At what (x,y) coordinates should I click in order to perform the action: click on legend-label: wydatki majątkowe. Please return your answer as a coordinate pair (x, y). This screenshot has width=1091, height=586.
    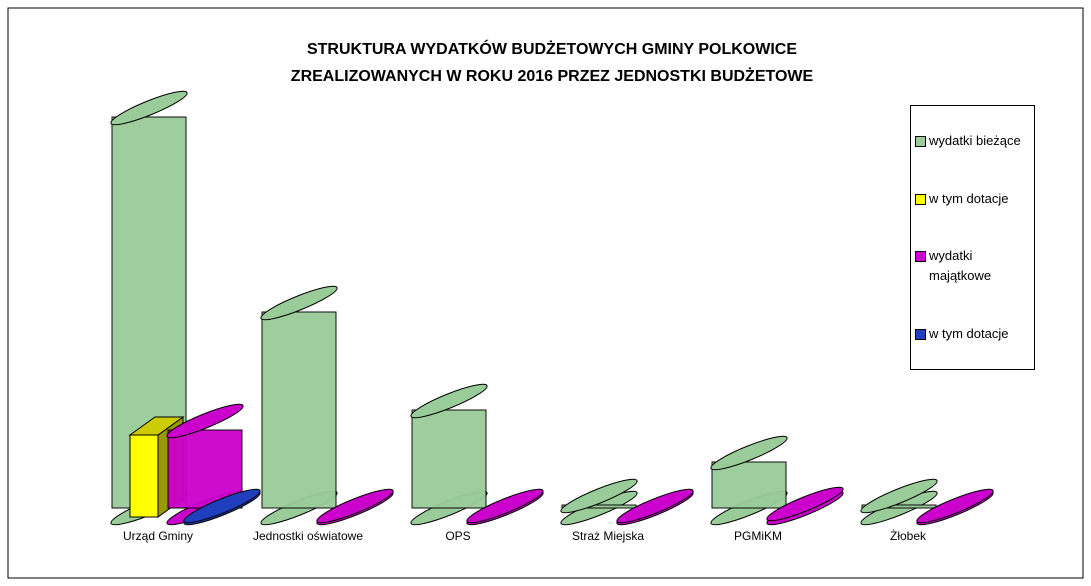
    Looking at the image, I should click on (960, 266).